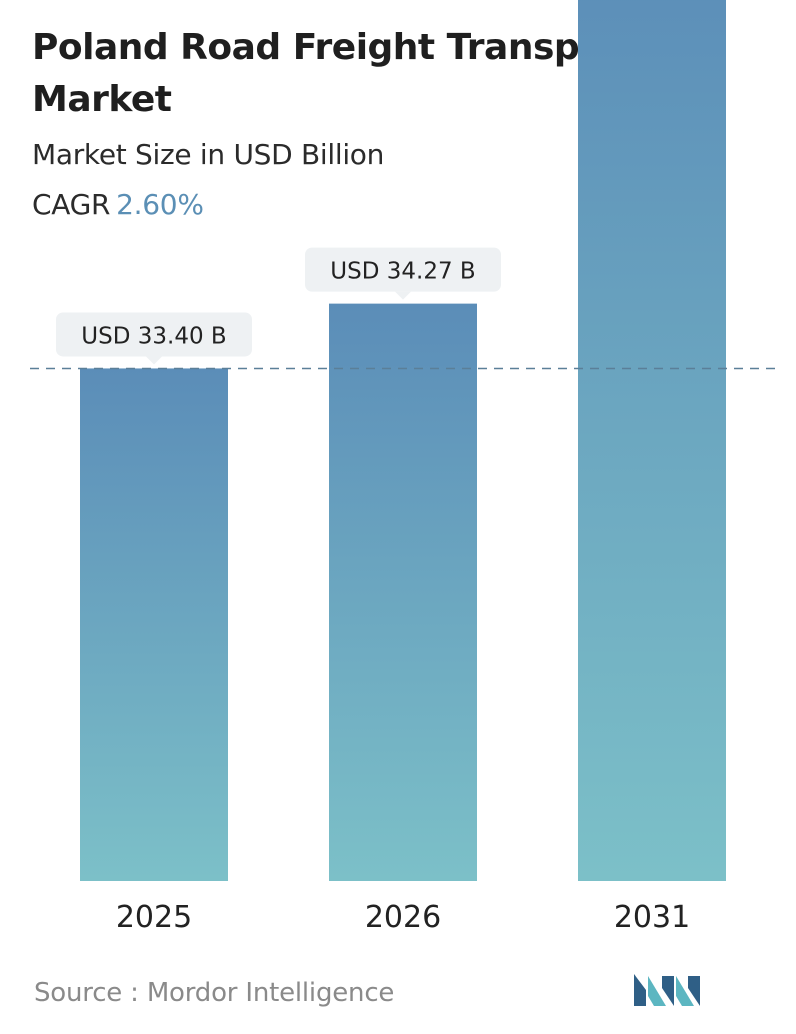 Image resolution: width=796 pixels, height=1034 pixels. What do you see at coordinates (71, 204) in the screenshot?
I see `cagr-label: CAGR` at bounding box center [71, 204].